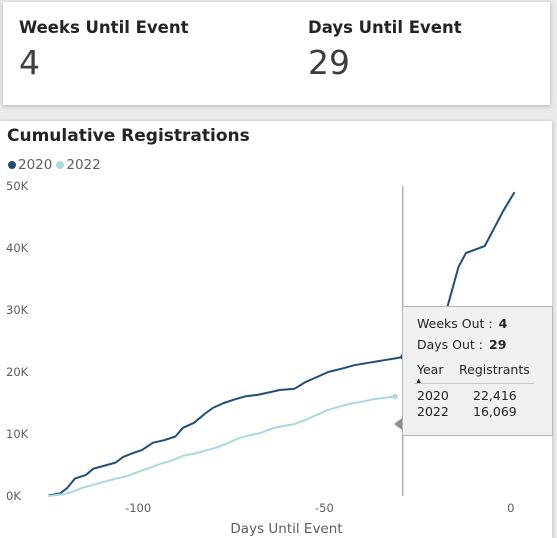  What do you see at coordinates (398, 424) in the screenshot?
I see `tooltip-pointer` at bounding box center [398, 424].